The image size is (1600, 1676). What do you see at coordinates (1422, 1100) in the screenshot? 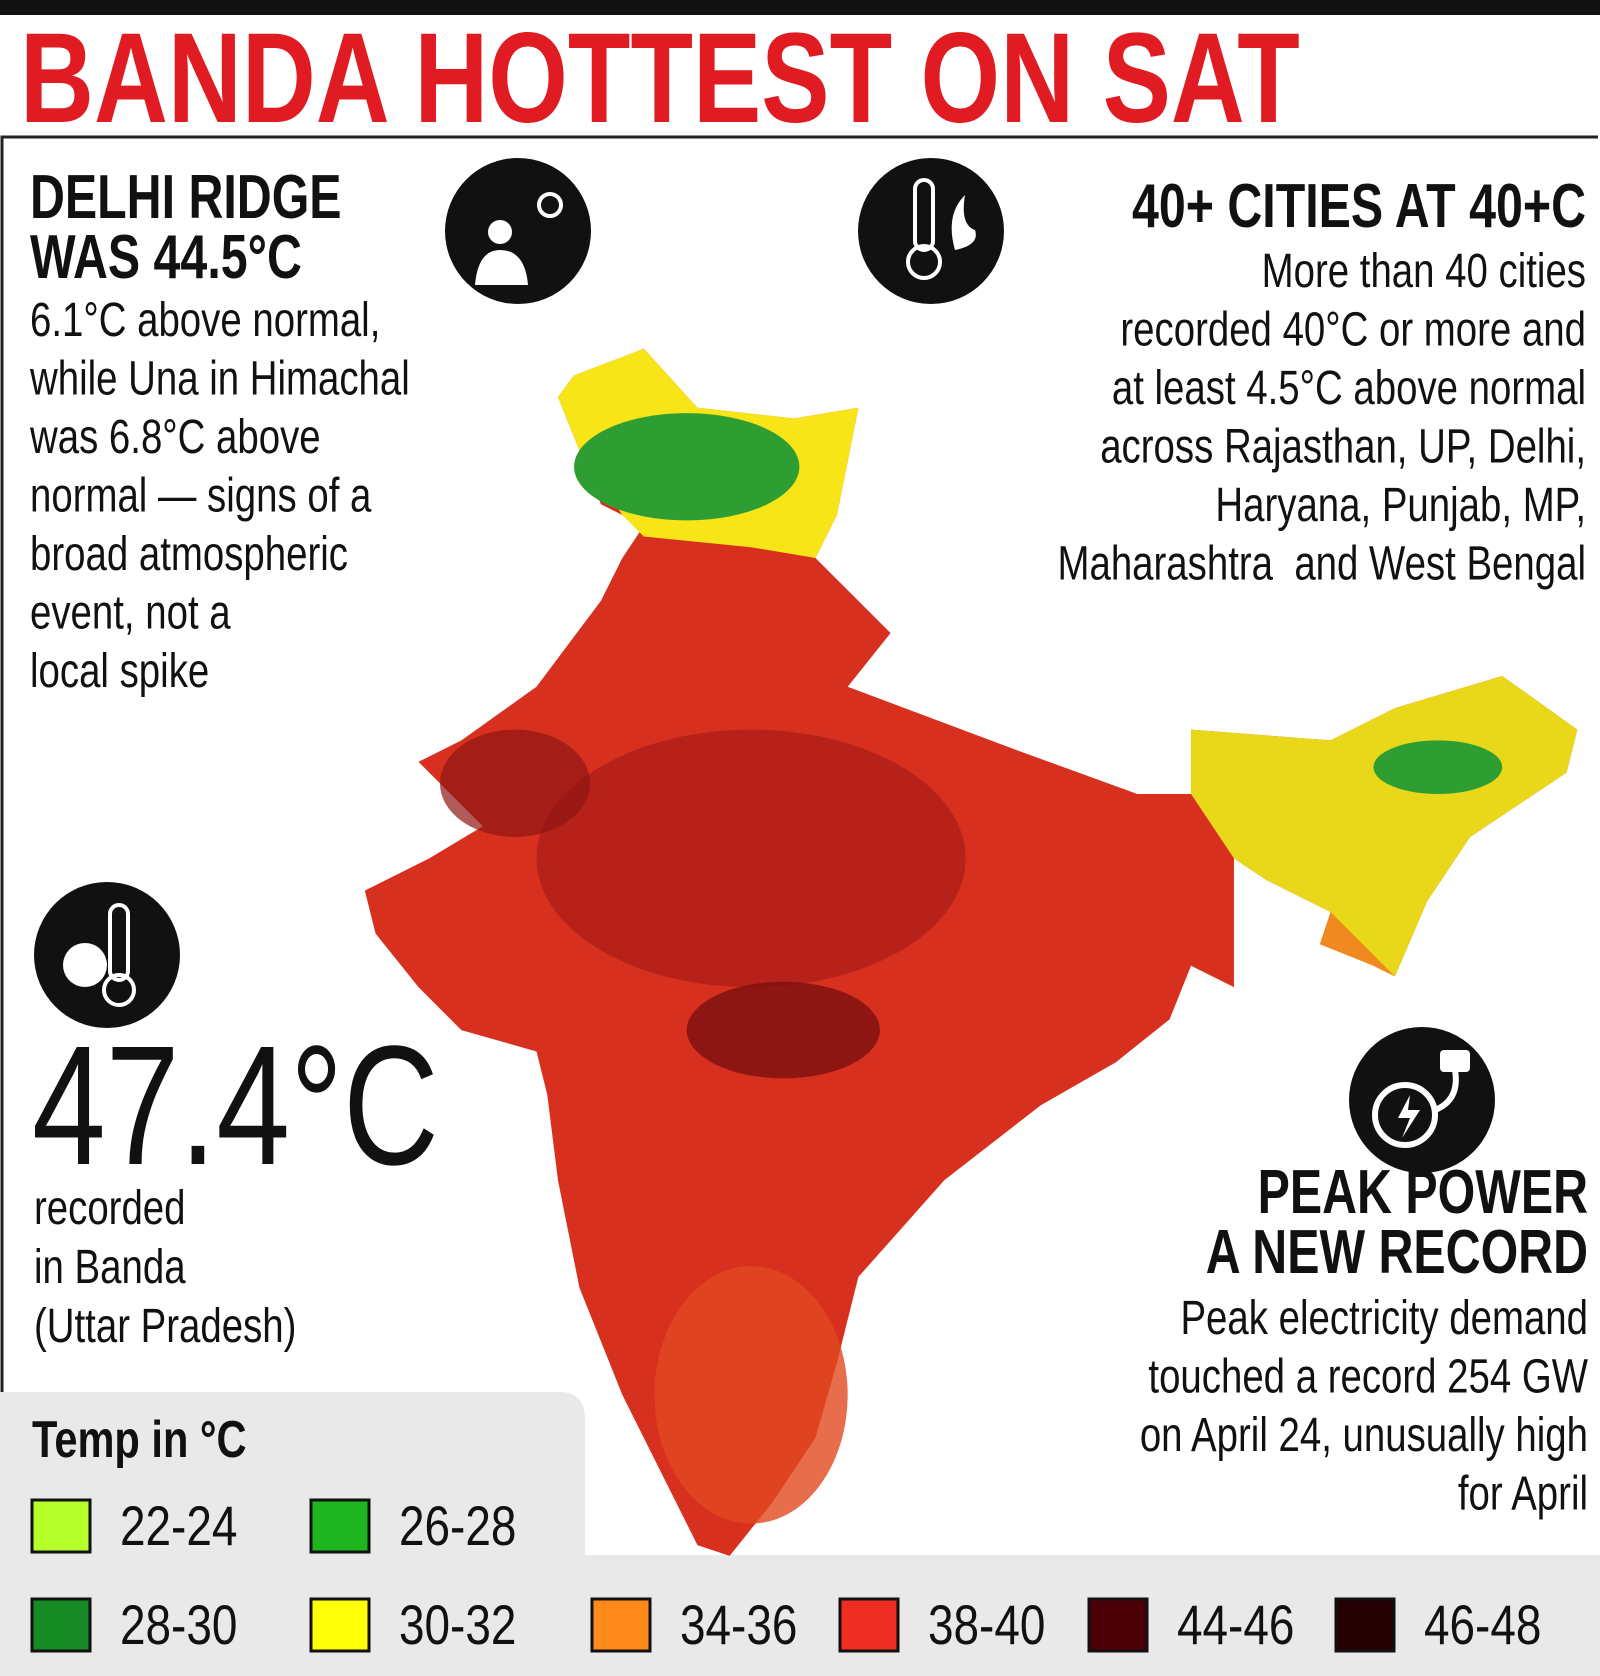
I see `icon-power-plug` at bounding box center [1422, 1100].